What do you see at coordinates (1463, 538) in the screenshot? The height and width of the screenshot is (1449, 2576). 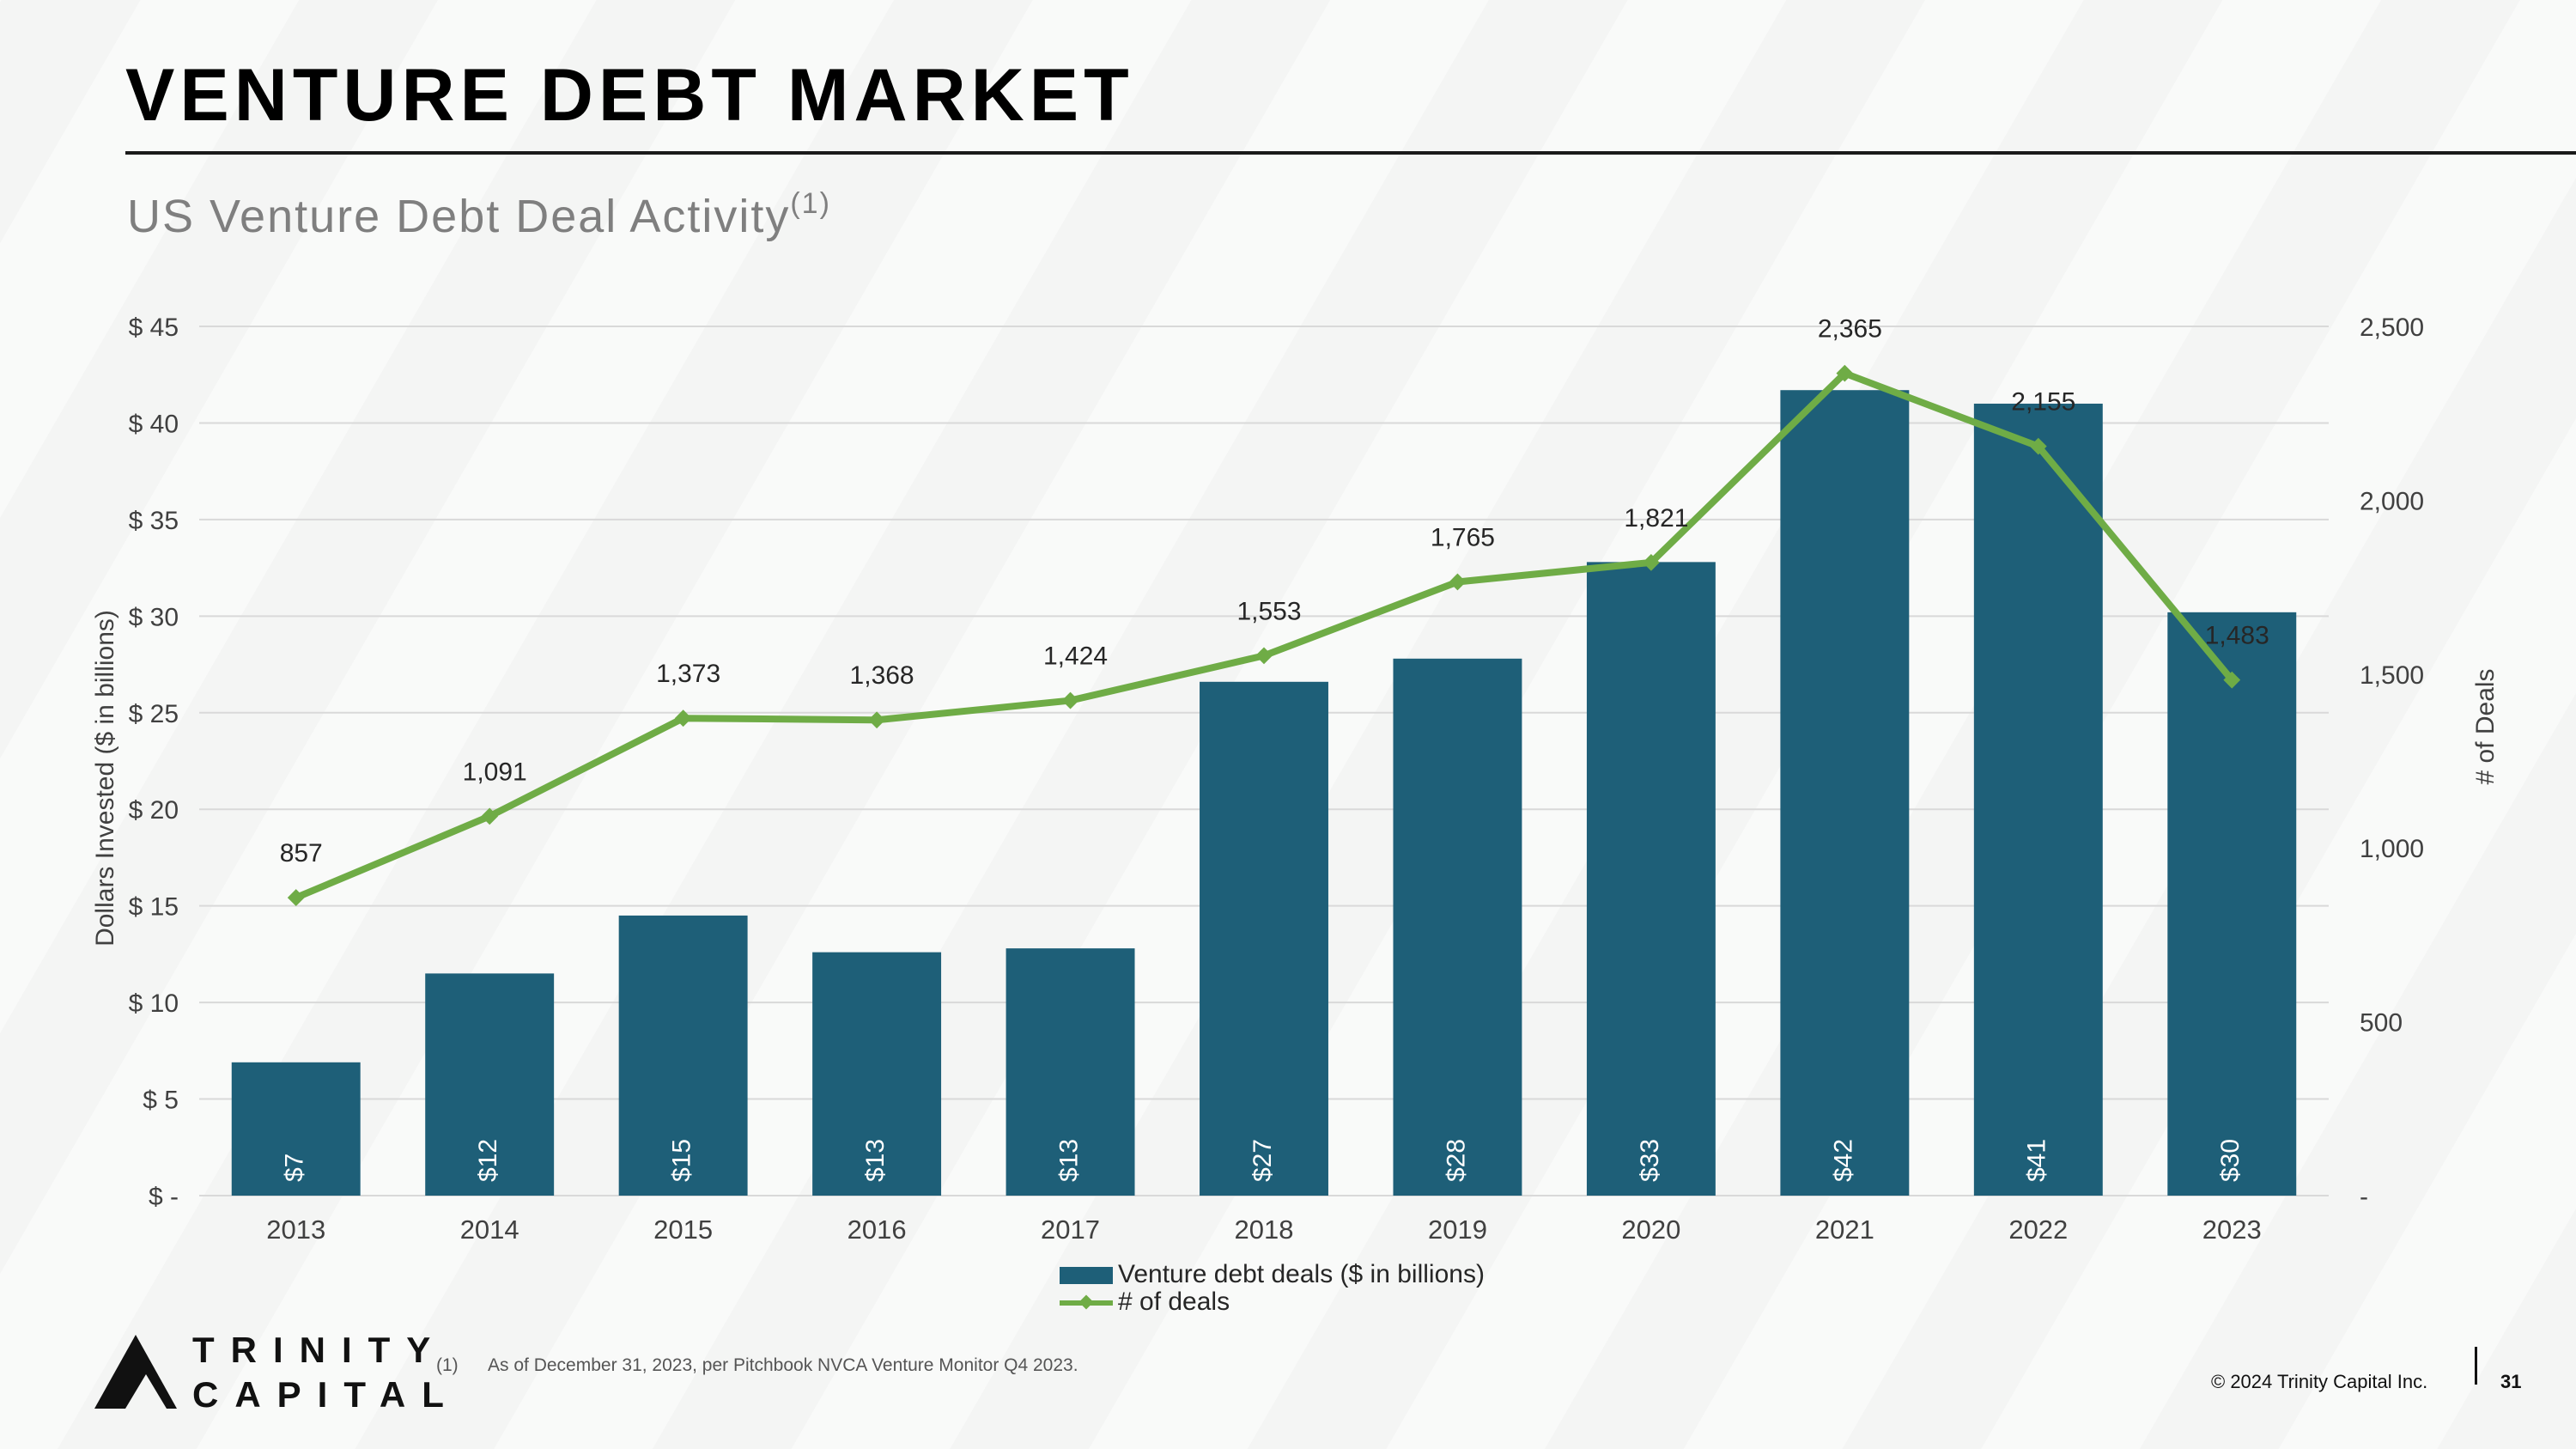 I see `deals-value-label: 1,765` at bounding box center [1463, 538].